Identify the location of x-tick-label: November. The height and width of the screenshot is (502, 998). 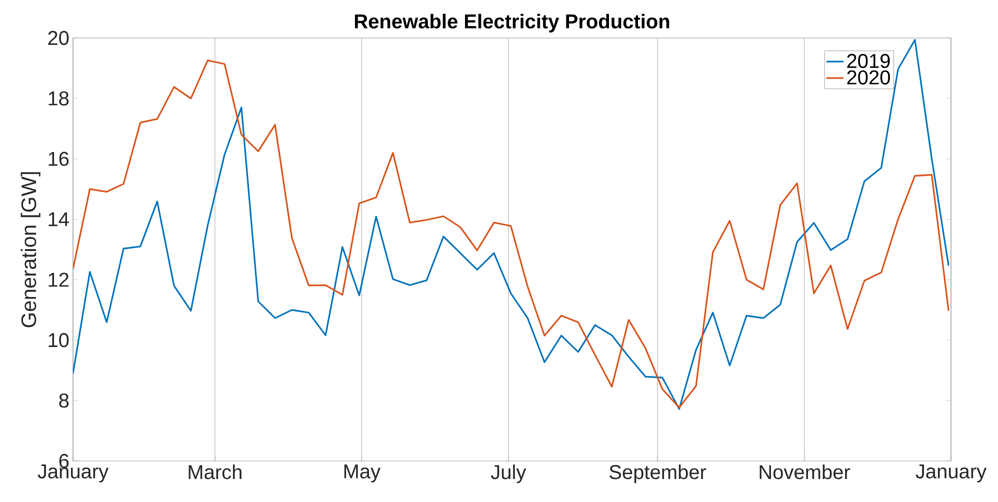
(805, 472).